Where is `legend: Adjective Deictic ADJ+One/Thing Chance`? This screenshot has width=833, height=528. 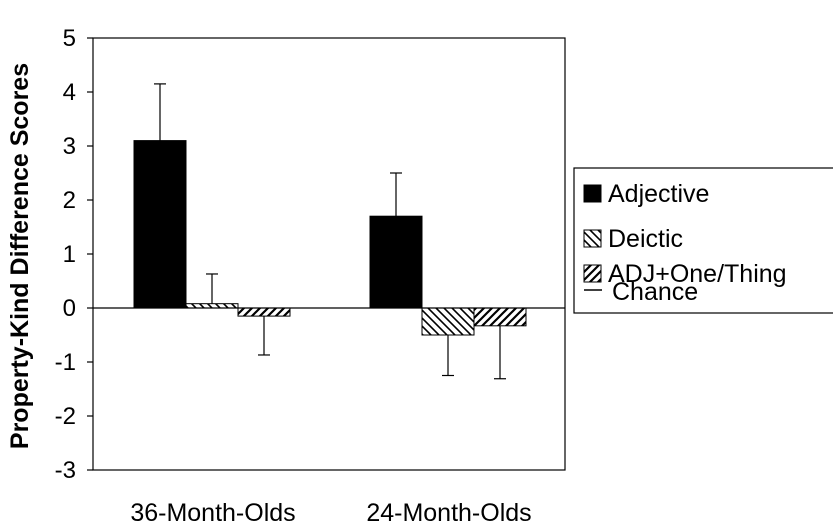
legend: Adjective Deictic ADJ+One/Thing Chance is located at coordinates (703, 240).